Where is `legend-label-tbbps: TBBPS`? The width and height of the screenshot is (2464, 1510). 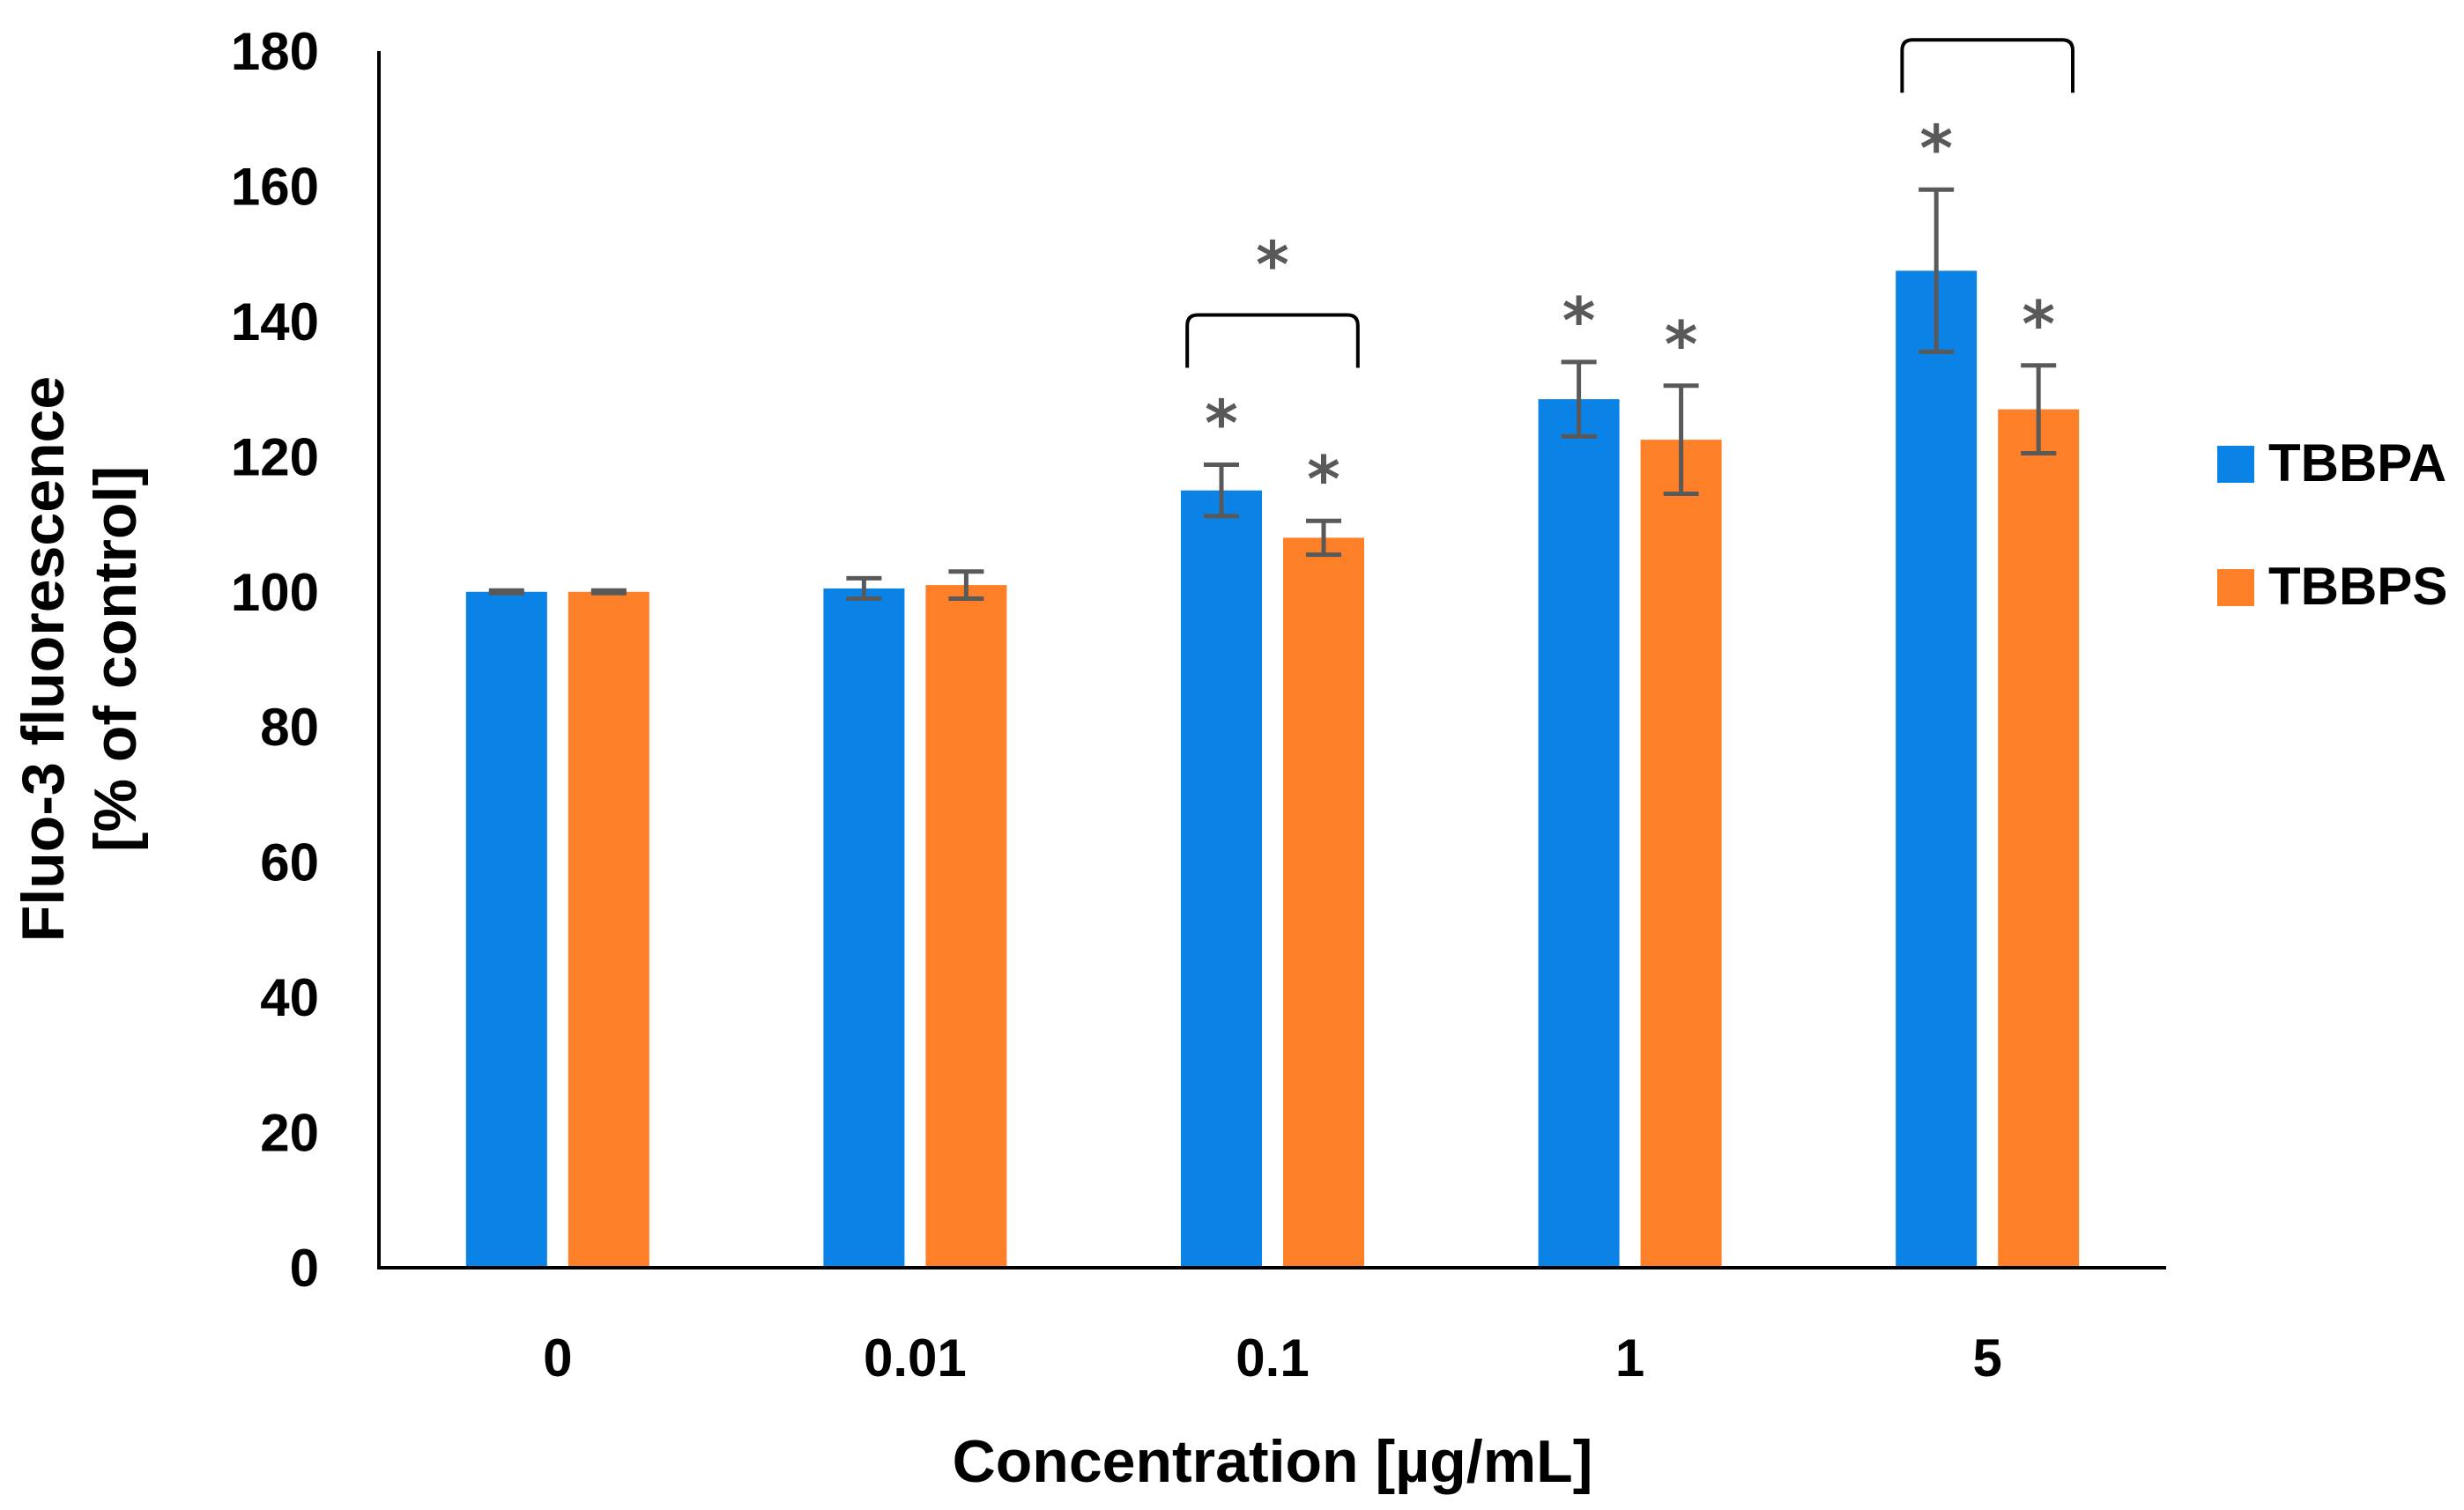 legend-label-tbbps: TBBPS is located at coordinates (2357, 586).